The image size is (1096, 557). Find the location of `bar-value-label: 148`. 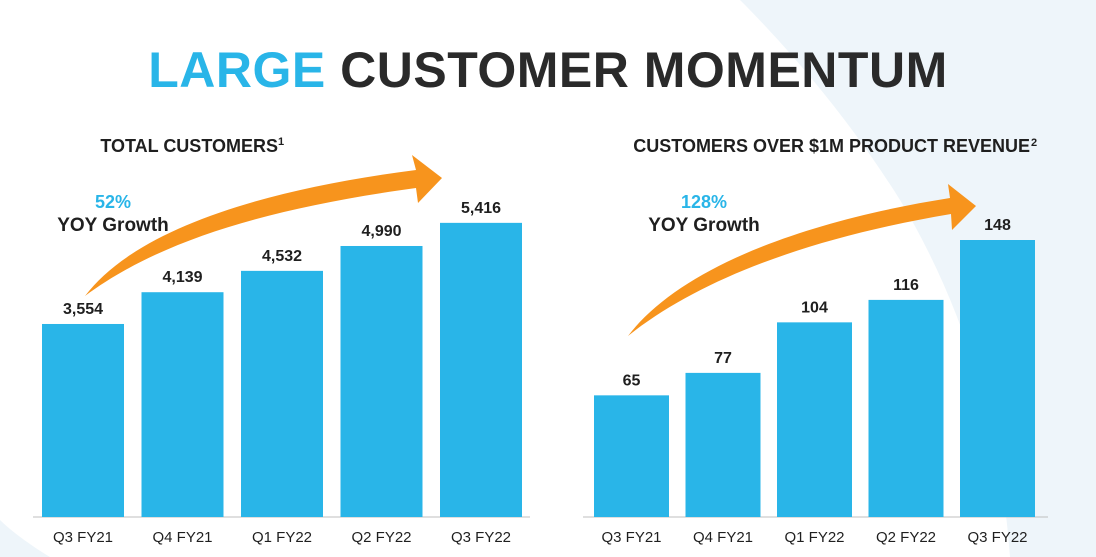

bar-value-label: 148 is located at coordinates (997, 225).